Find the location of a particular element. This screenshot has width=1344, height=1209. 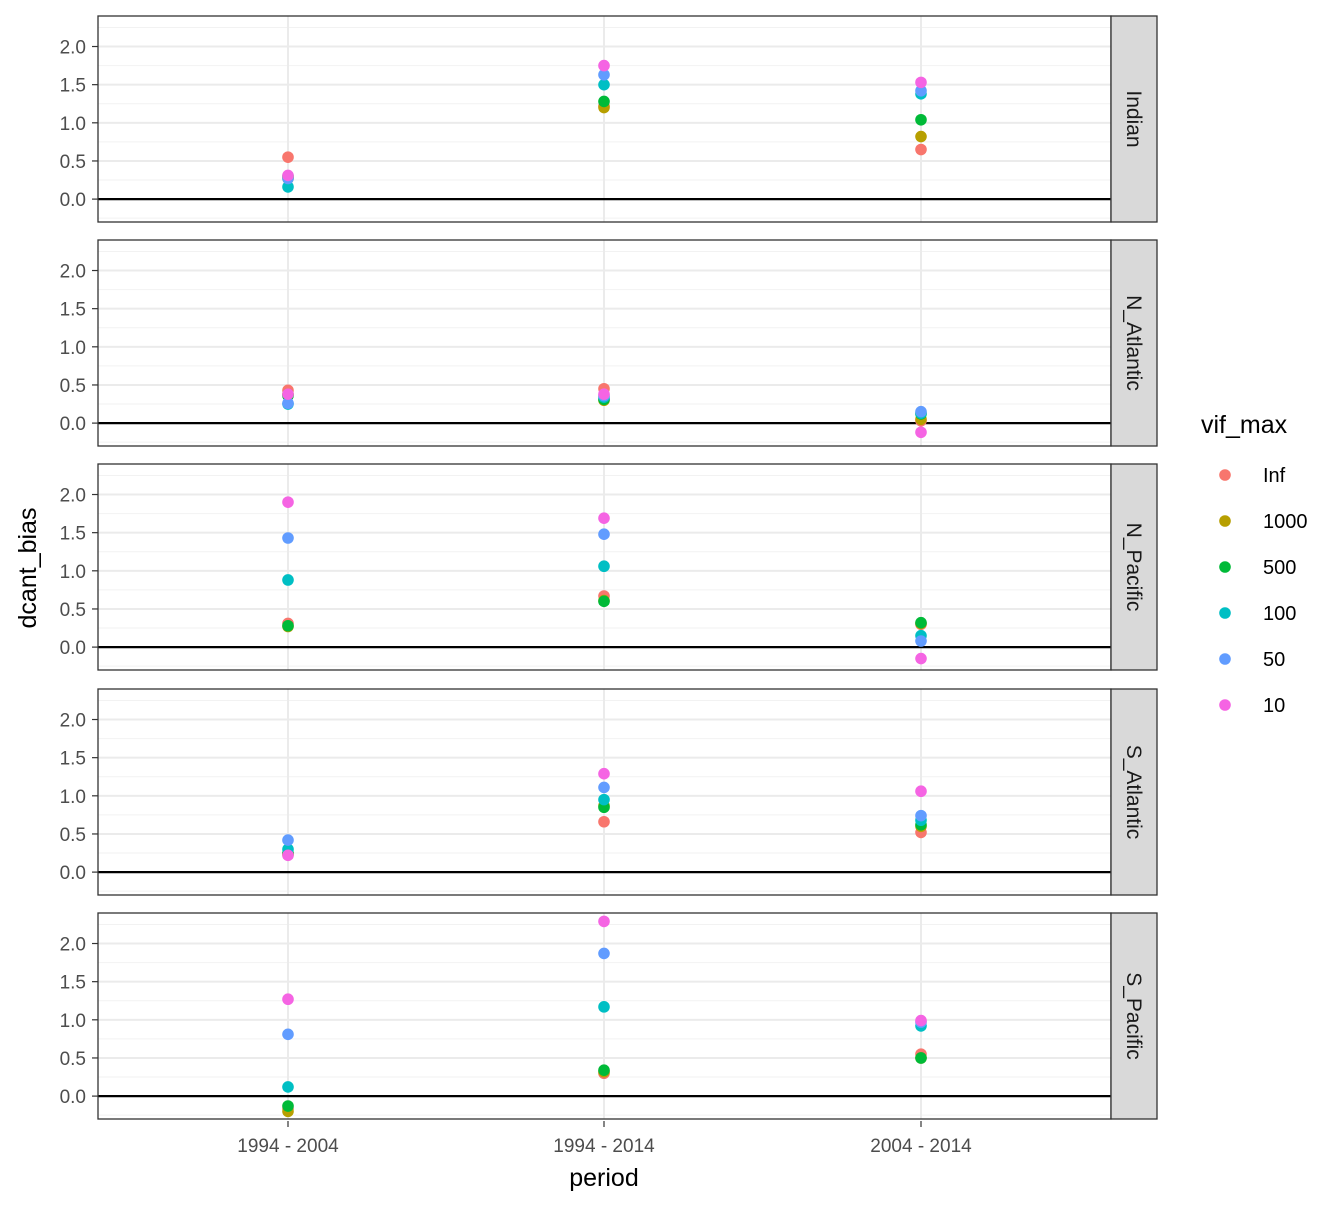

facet-panel-s-pacific: 0.0 0.5 1.0 1.5 2.0 S_Pacific is located at coordinates (609, 1016).